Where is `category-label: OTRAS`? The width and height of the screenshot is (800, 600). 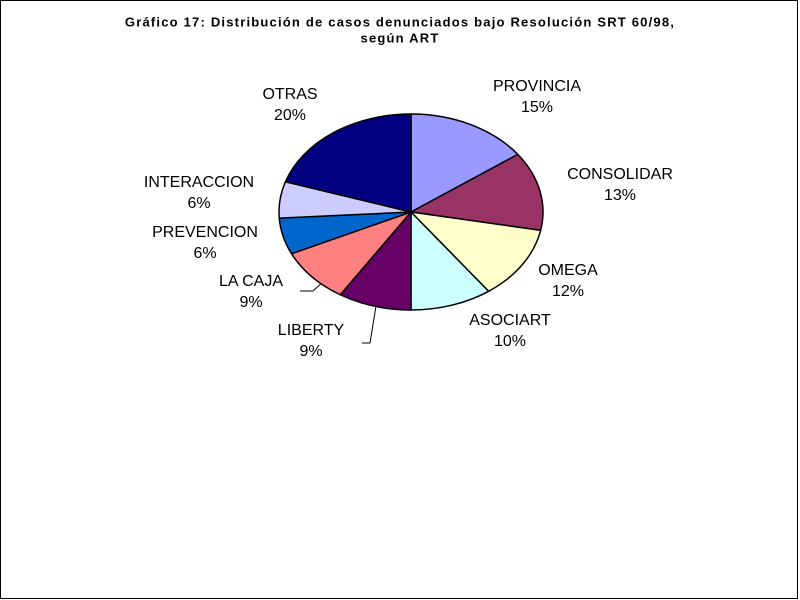
category-label: OTRAS is located at coordinates (289, 94).